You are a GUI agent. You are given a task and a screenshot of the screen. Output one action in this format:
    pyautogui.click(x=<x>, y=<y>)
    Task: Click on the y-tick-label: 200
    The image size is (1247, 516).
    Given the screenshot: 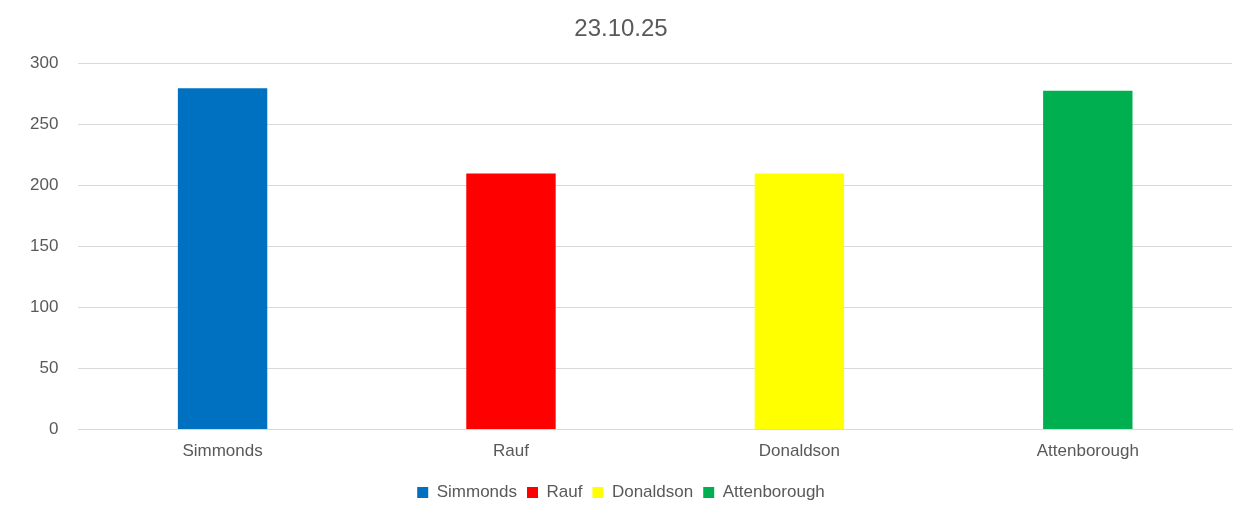 What is the action you would take?
    pyautogui.click(x=44, y=185)
    